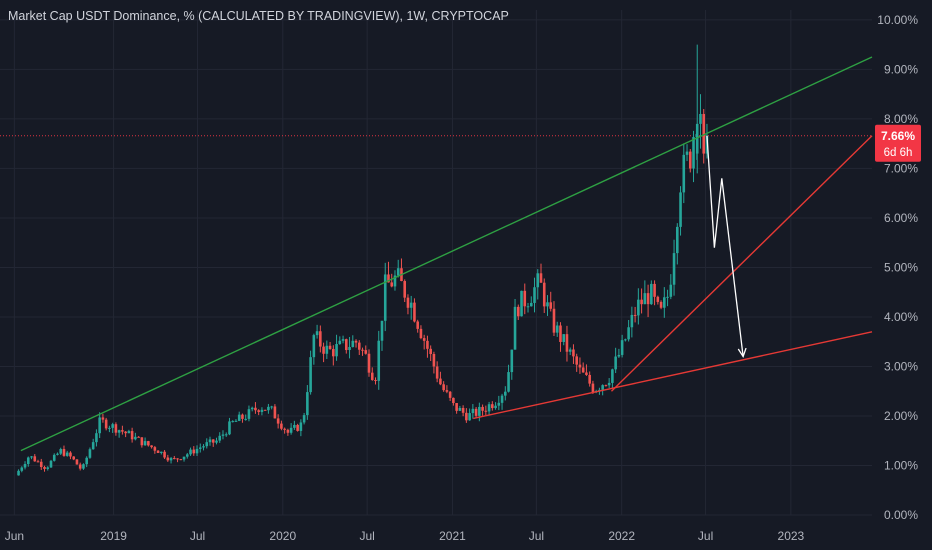  Describe the element at coordinates (901, 267) in the screenshot. I see `y-tick-label: 5.00%` at that location.